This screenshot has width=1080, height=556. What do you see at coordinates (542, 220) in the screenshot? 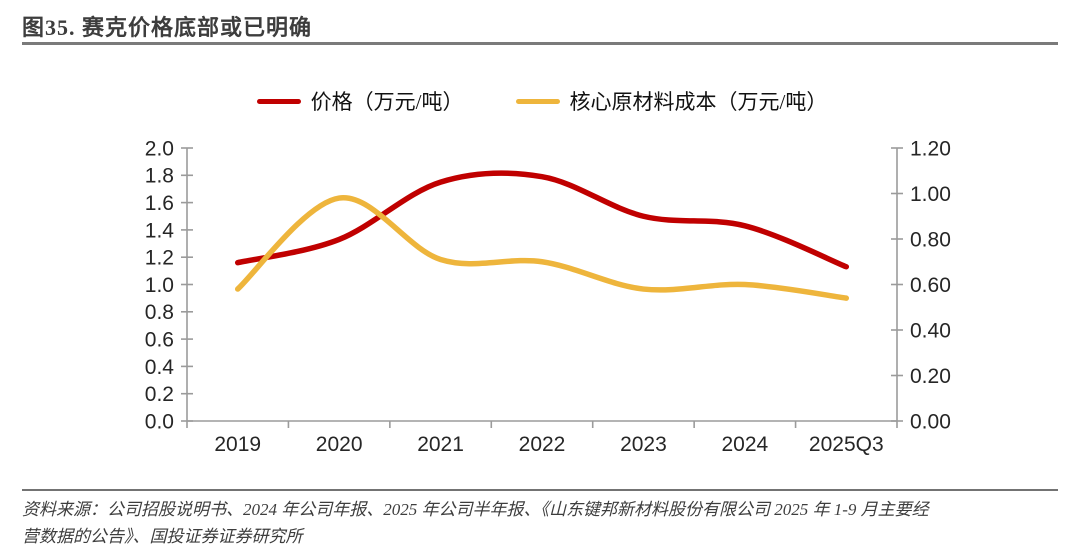
I see `price-curve` at bounding box center [542, 220].